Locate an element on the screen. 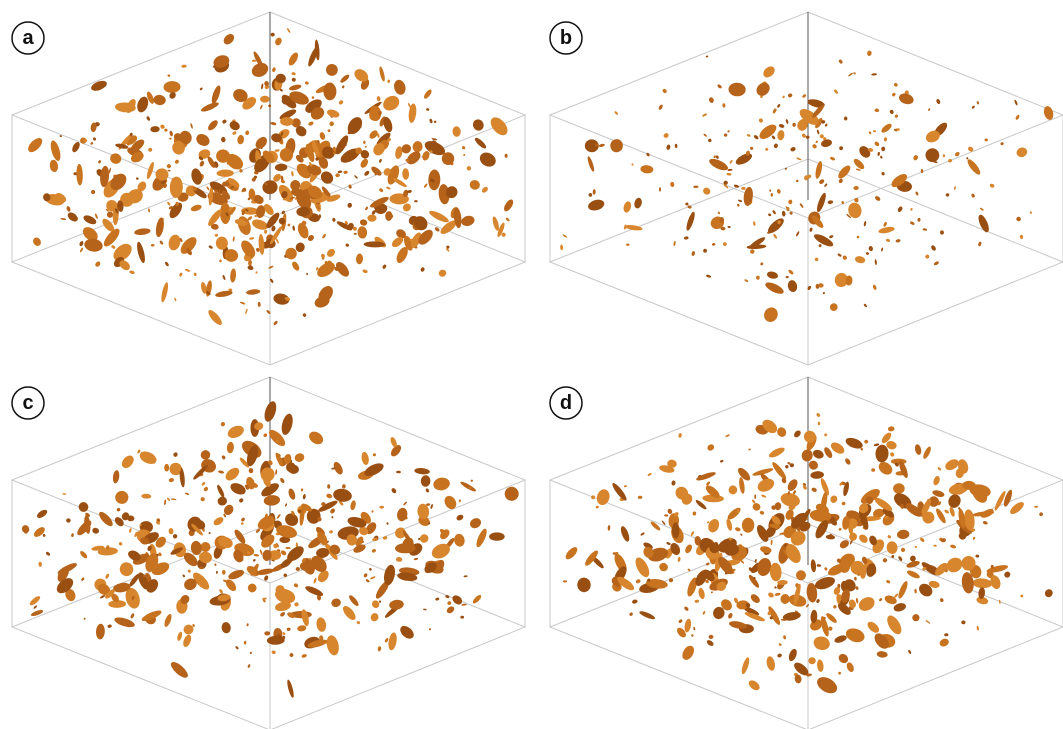 The height and width of the screenshot is (729, 1063). panel-label: a is located at coordinates (28, 38).